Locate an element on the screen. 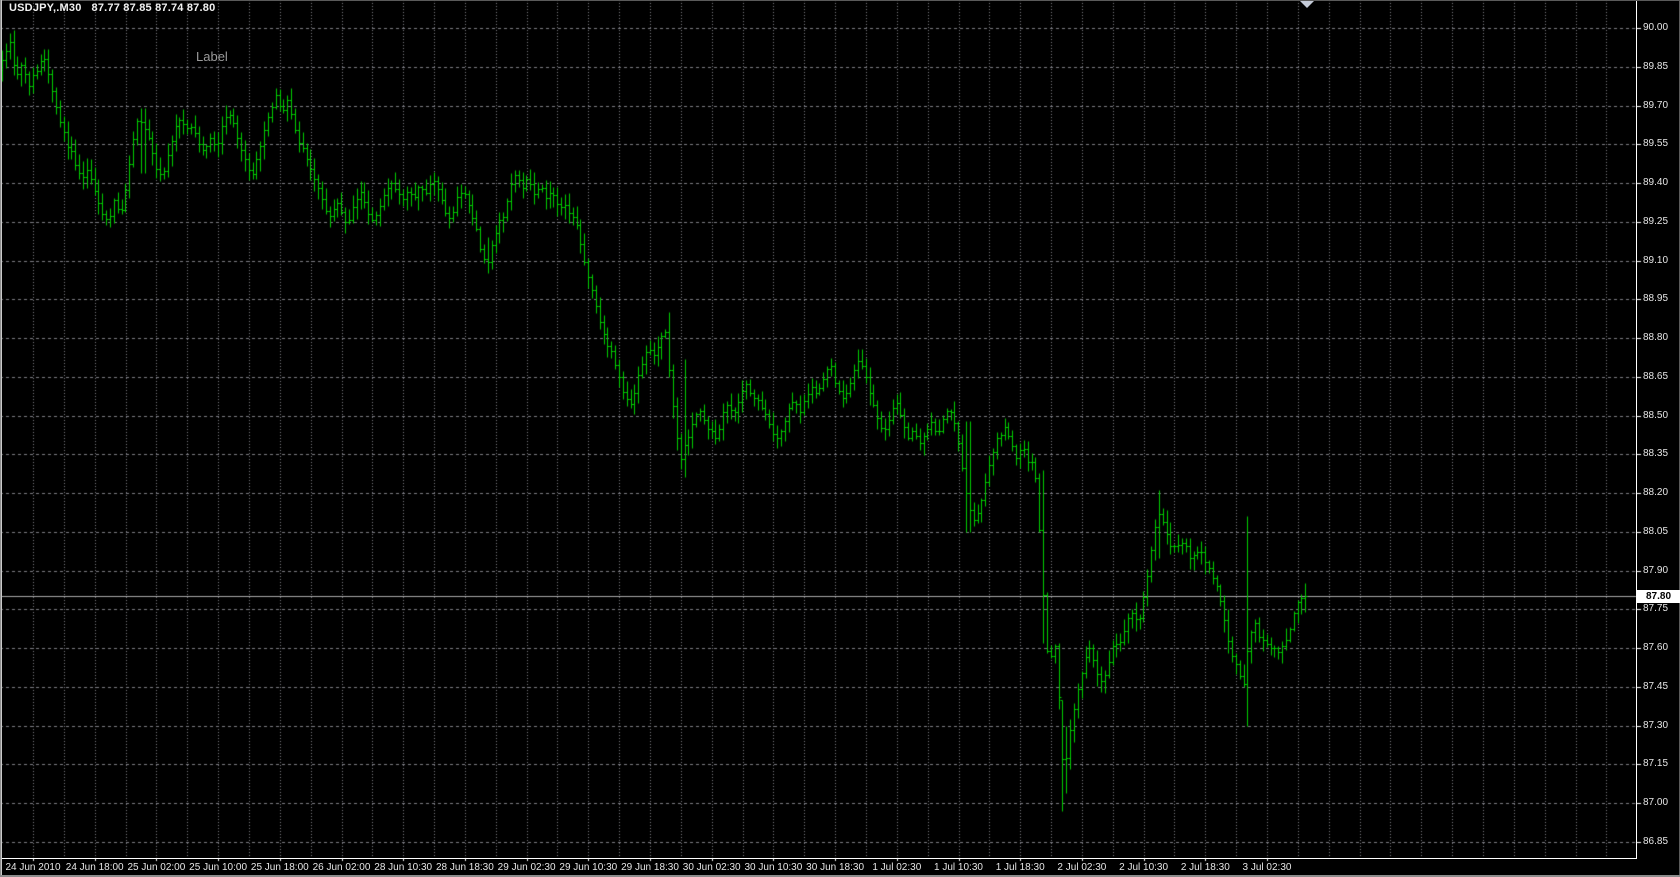  price-axis-label: 88.80 is located at coordinates (1656, 337).